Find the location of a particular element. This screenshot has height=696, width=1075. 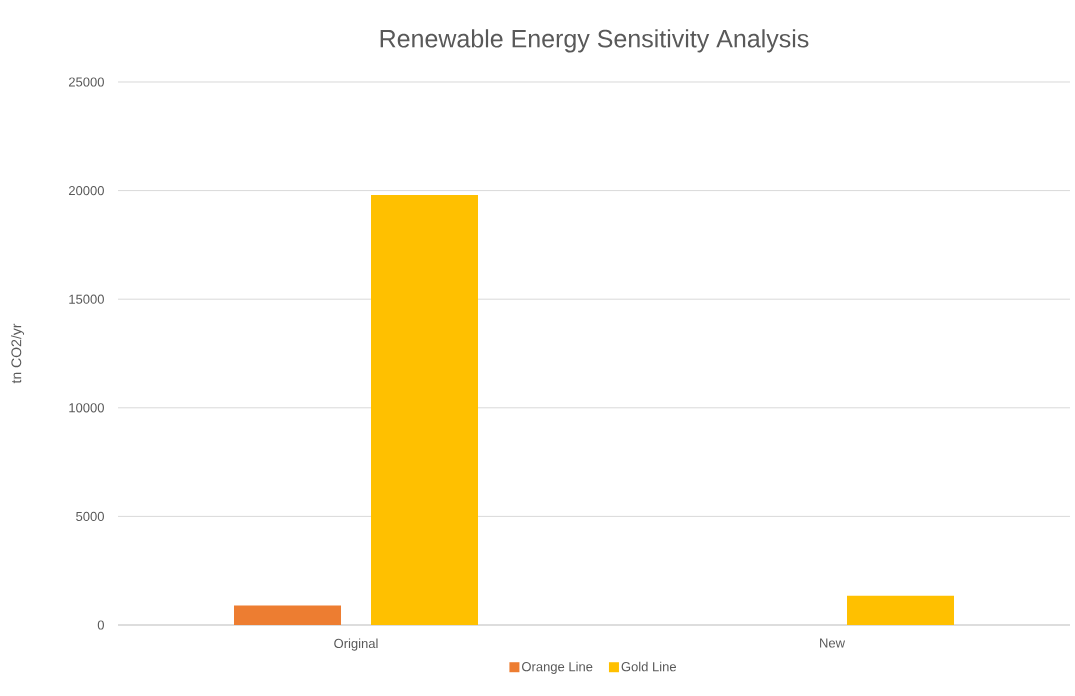

legend-label: Orange Line is located at coordinates (557, 667).